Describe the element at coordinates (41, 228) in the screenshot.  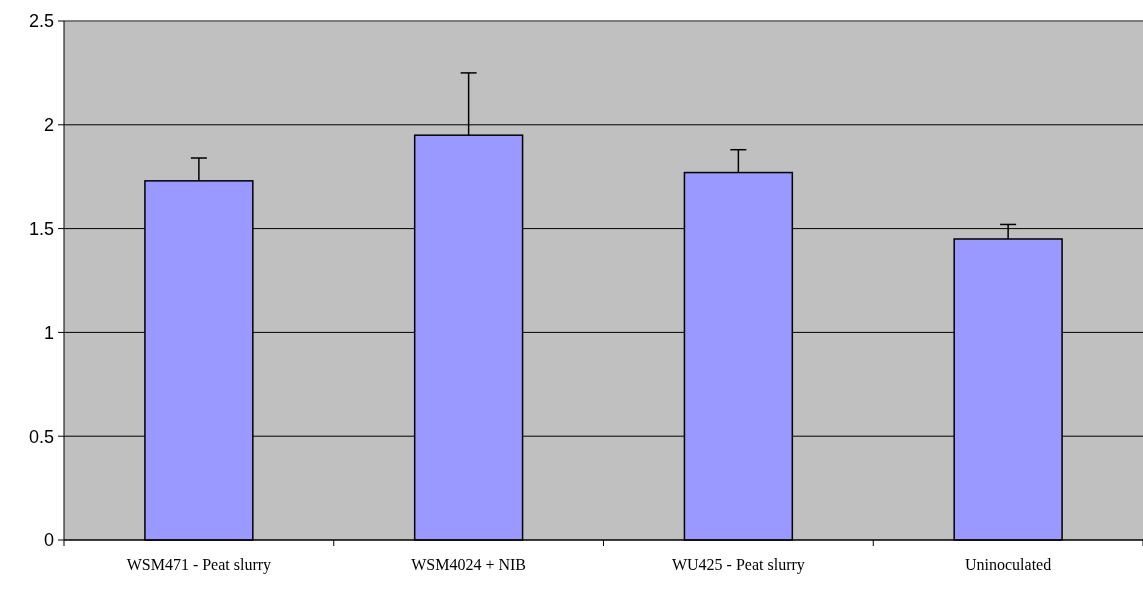
I see `y-tick-label: 1.5` at that location.